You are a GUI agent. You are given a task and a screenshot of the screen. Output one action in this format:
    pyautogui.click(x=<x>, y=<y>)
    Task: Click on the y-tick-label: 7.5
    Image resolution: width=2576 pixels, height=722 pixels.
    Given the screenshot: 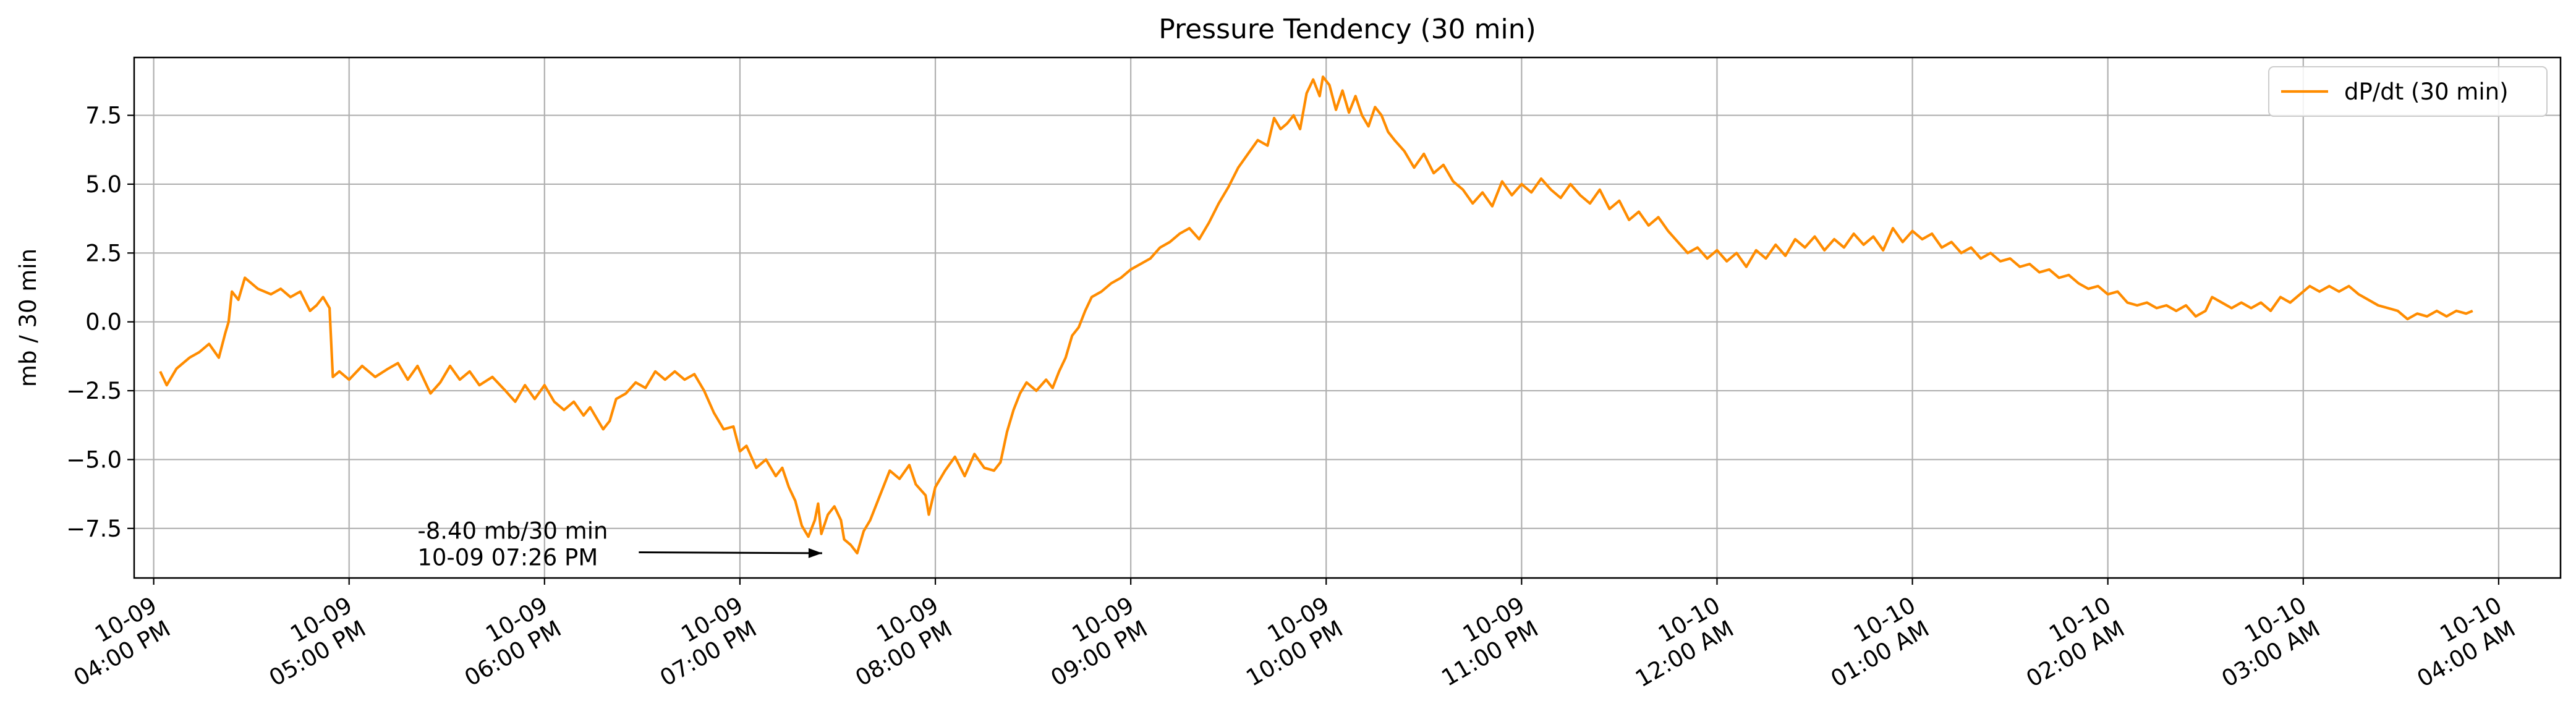 What is the action you would take?
    pyautogui.click(x=103, y=116)
    